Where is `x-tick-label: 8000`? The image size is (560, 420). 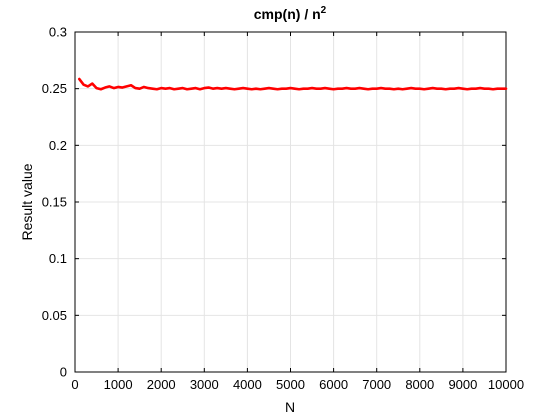
x-tick-label: 8000 is located at coordinates (419, 384).